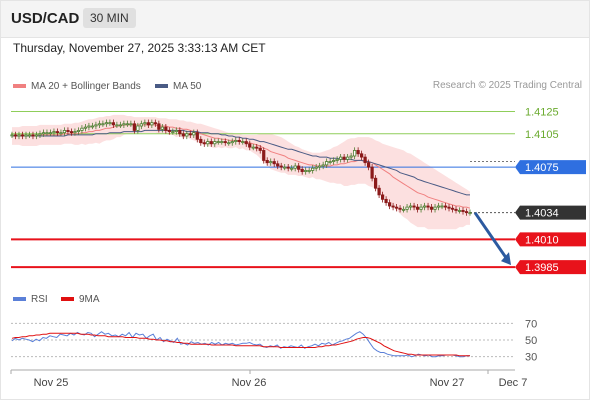 The width and height of the screenshot is (590, 400). What do you see at coordinates (542, 168) in the screenshot?
I see `level-label-1.4075: 1.4075` at bounding box center [542, 168].